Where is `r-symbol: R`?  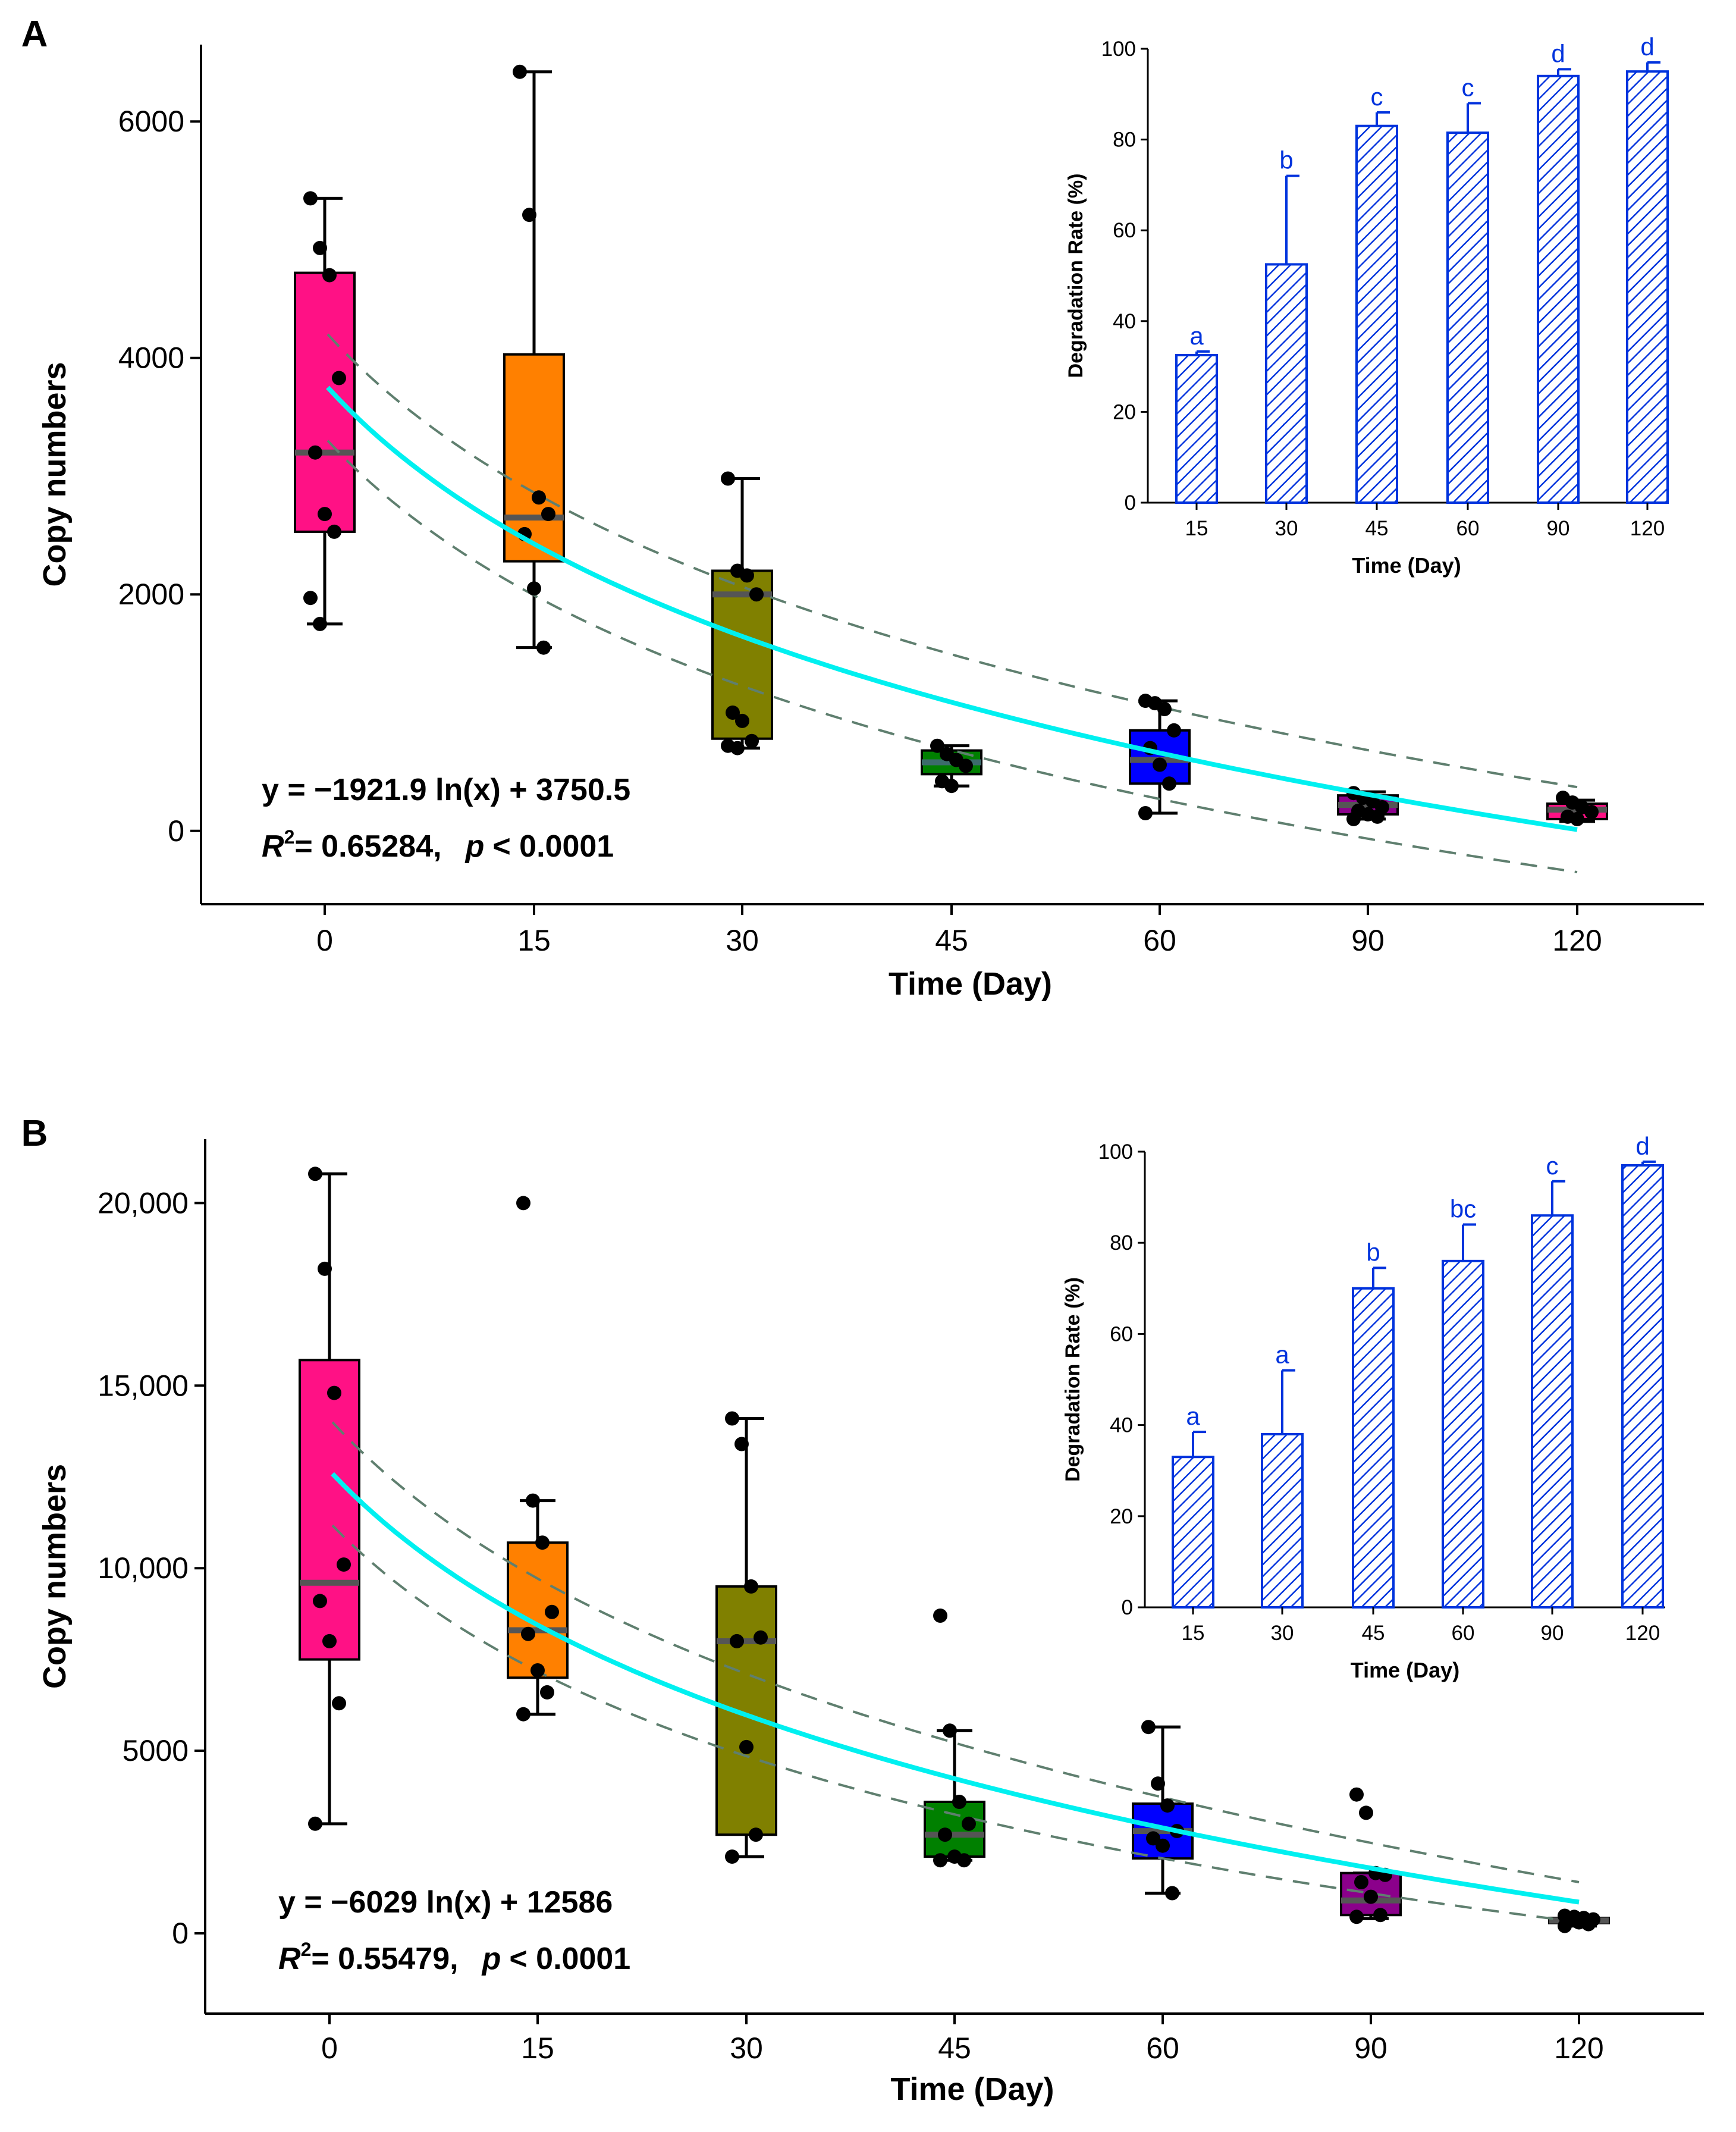 r-symbol: R is located at coordinates (273, 846).